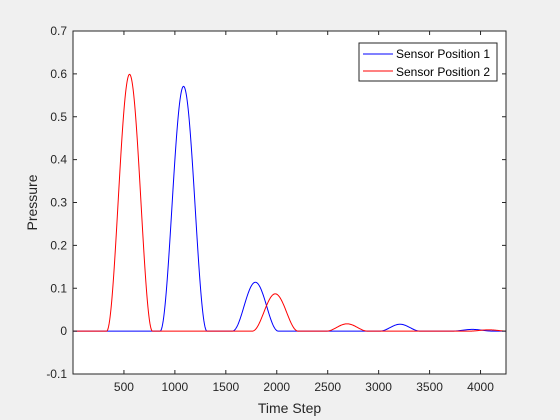 The height and width of the screenshot is (420, 560). Describe the element at coordinates (289, 408) in the screenshot. I see `x-axis-label: Time Step` at that location.